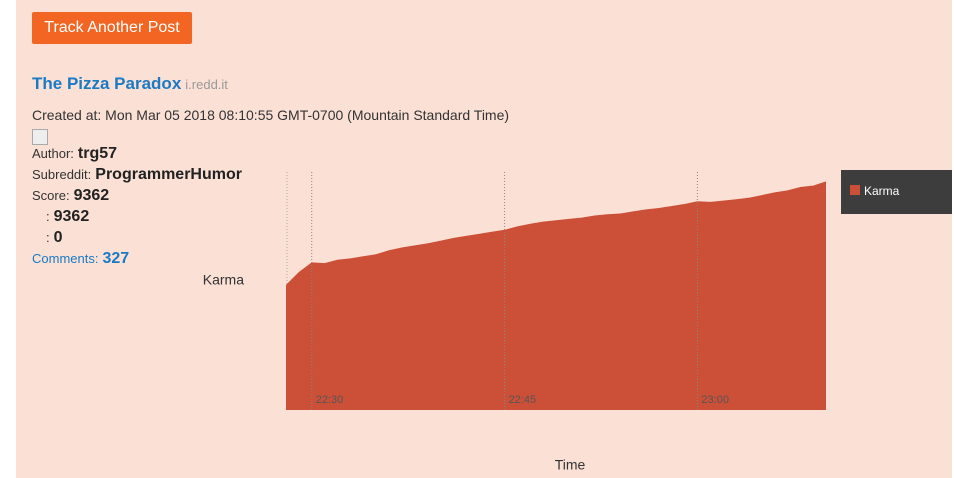 Image resolution: width=954 pixels, height=478 pixels. What do you see at coordinates (116, 258) in the screenshot?
I see `comments: 327` at bounding box center [116, 258].